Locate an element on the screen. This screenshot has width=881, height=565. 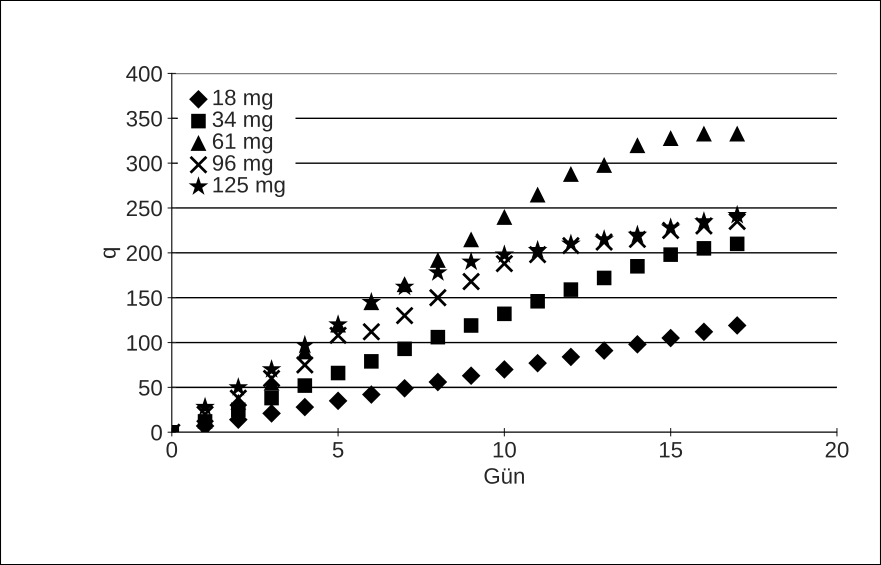
y-tick-label: 50 is located at coordinates (150, 388).